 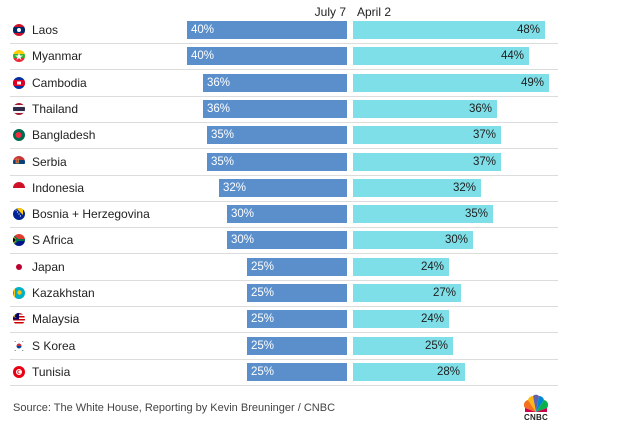 What do you see at coordinates (49, 161) in the screenshot?
I see `category-label: Serbia` at bounding box center [49, 161].